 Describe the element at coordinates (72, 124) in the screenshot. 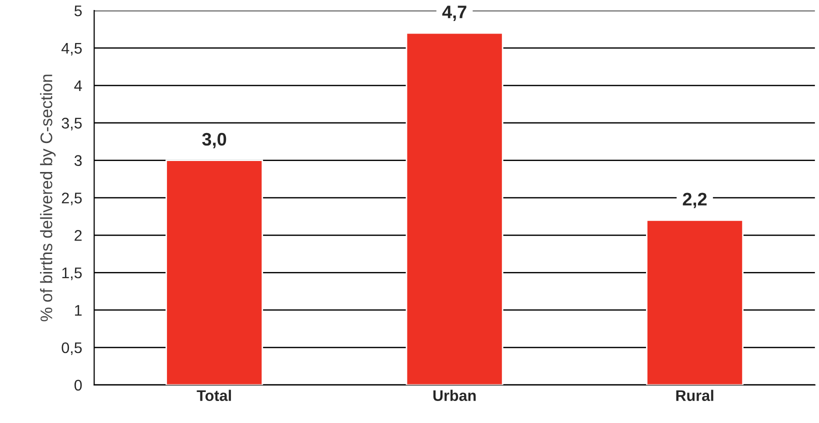

I see `y-tick-label: 3,5` at that location.